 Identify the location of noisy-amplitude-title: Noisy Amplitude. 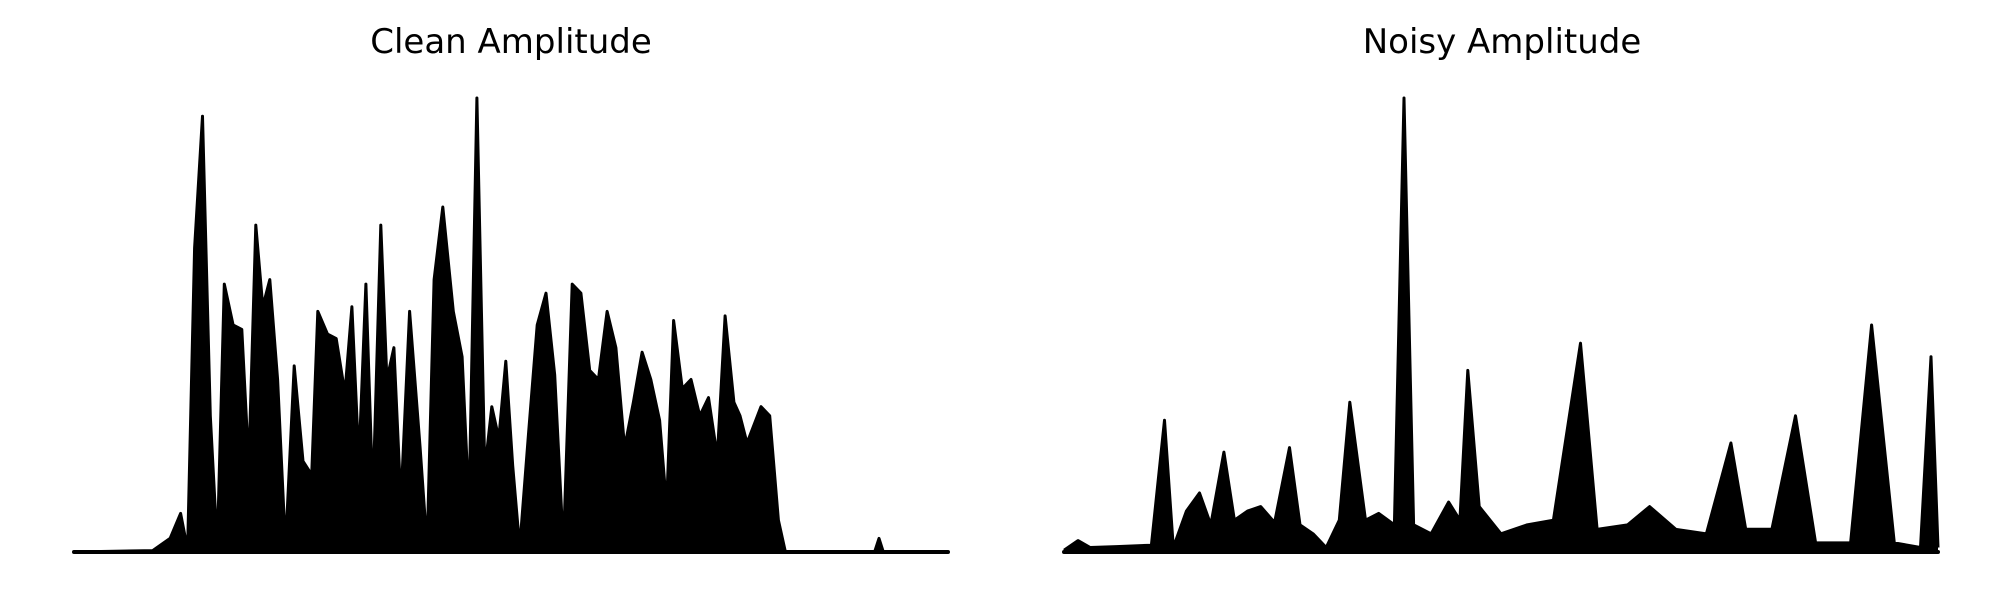
(1502, 42).